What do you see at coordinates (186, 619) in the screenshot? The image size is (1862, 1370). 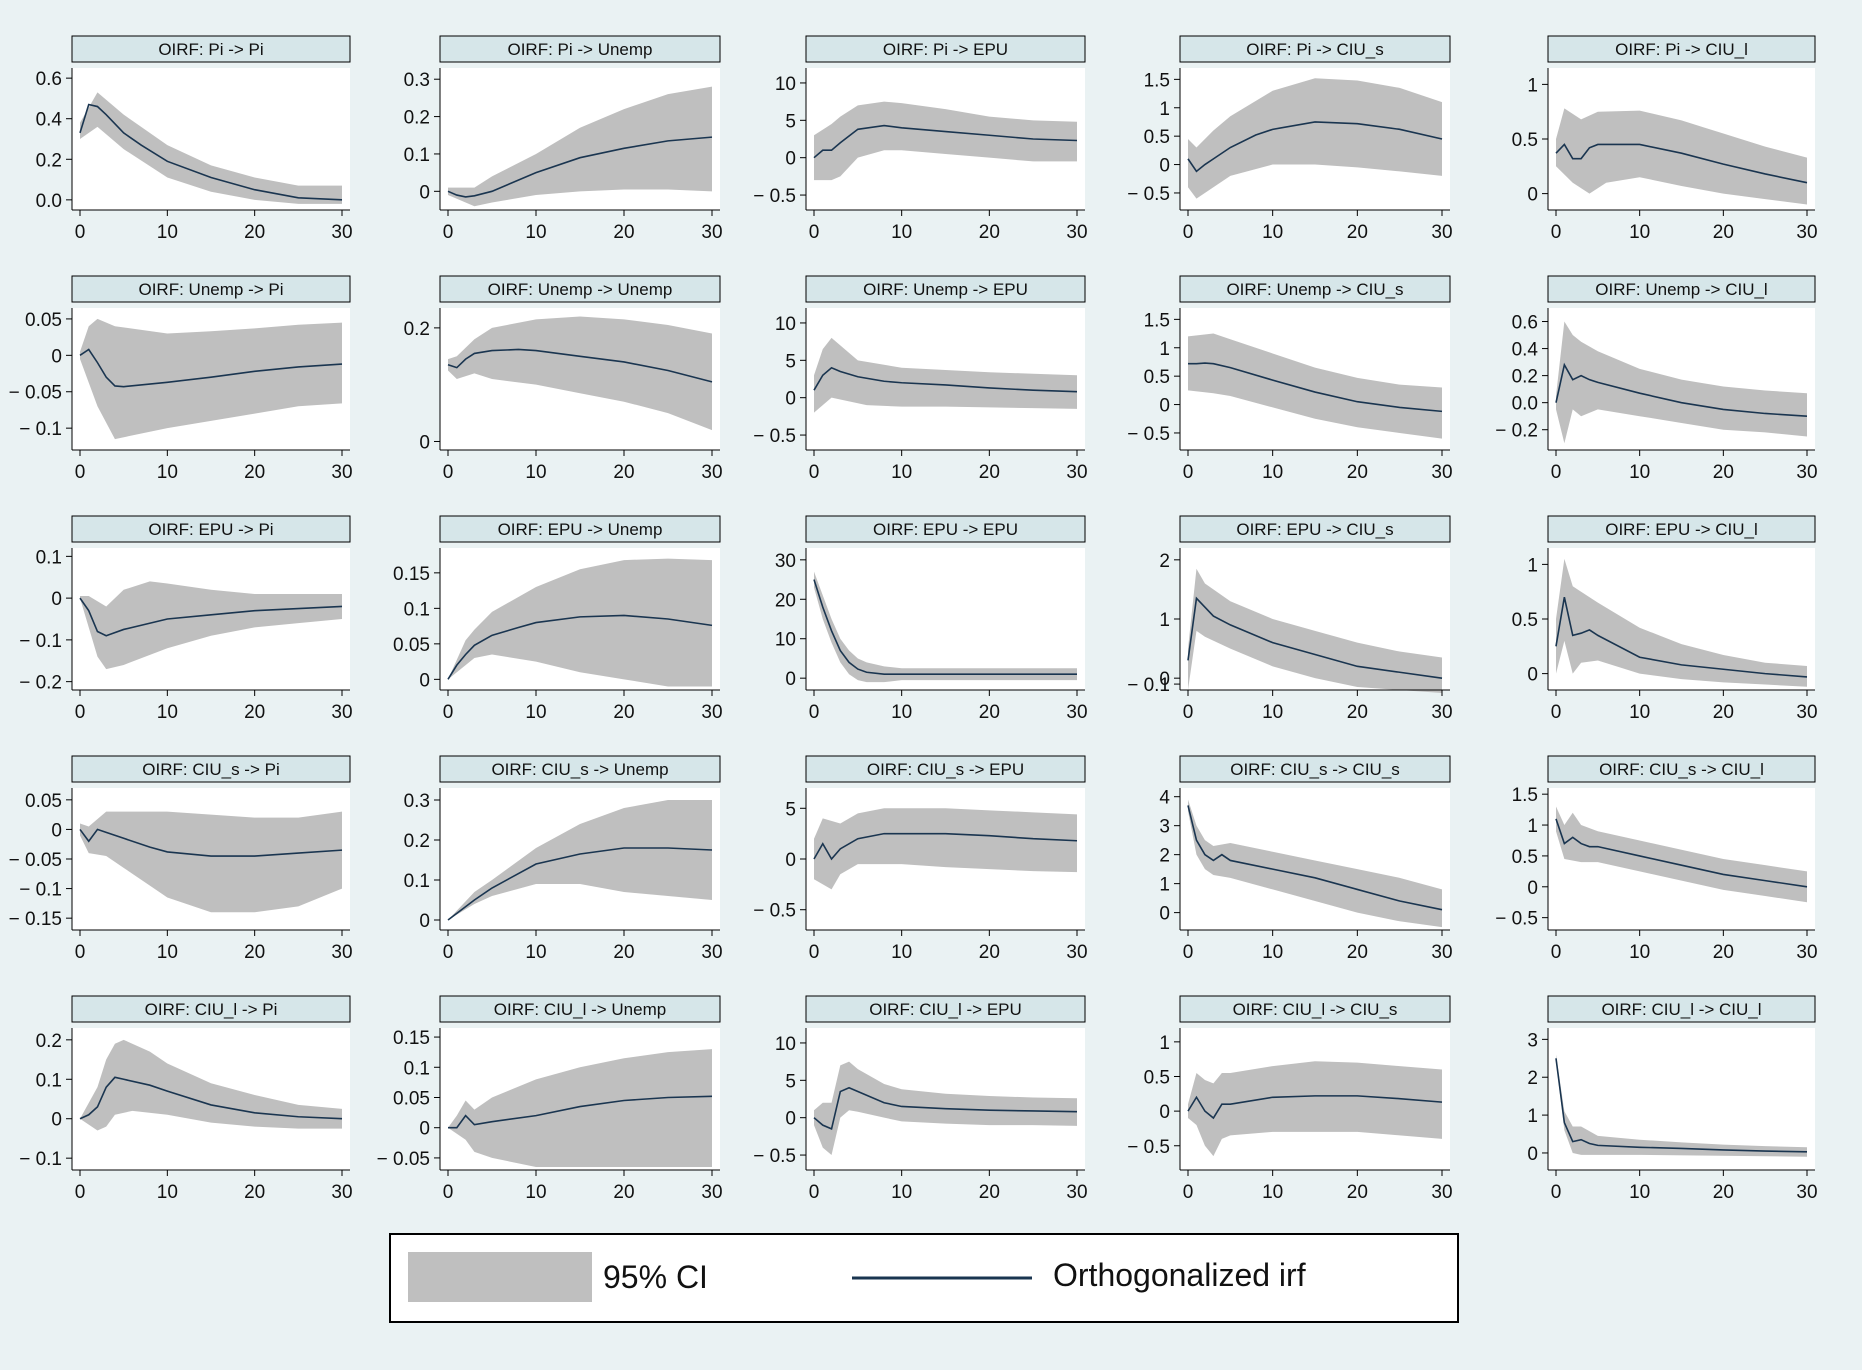 I see `irf-panel: OIRF: EPU -> Pi 0 10 20 30 0.1 0 − 0.1 − 0.2` at bounding box center [186, 619].